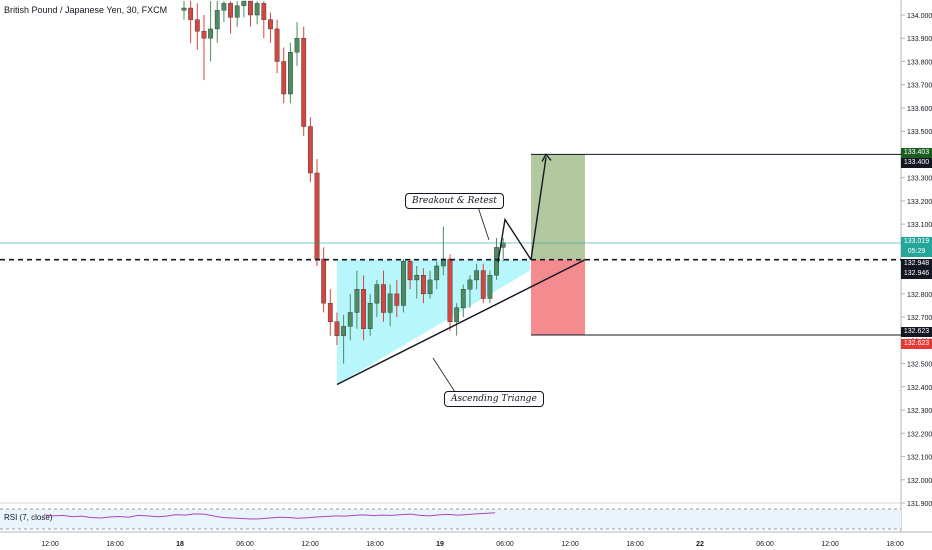 This screenshot has width=932, height=550. What do you see at coordinates (461, 322) in the screenshot?
I see `triangle-support-line` at bounding box center [461, 322].